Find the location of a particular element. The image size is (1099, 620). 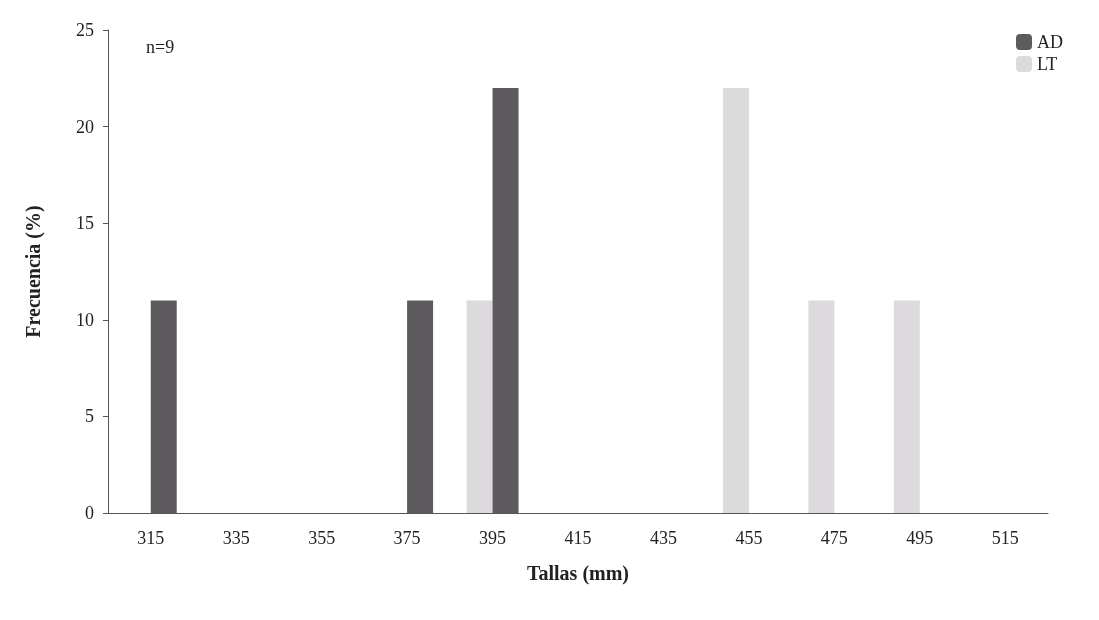

x-tick-label: 475 is located at coordinates (834, 538).